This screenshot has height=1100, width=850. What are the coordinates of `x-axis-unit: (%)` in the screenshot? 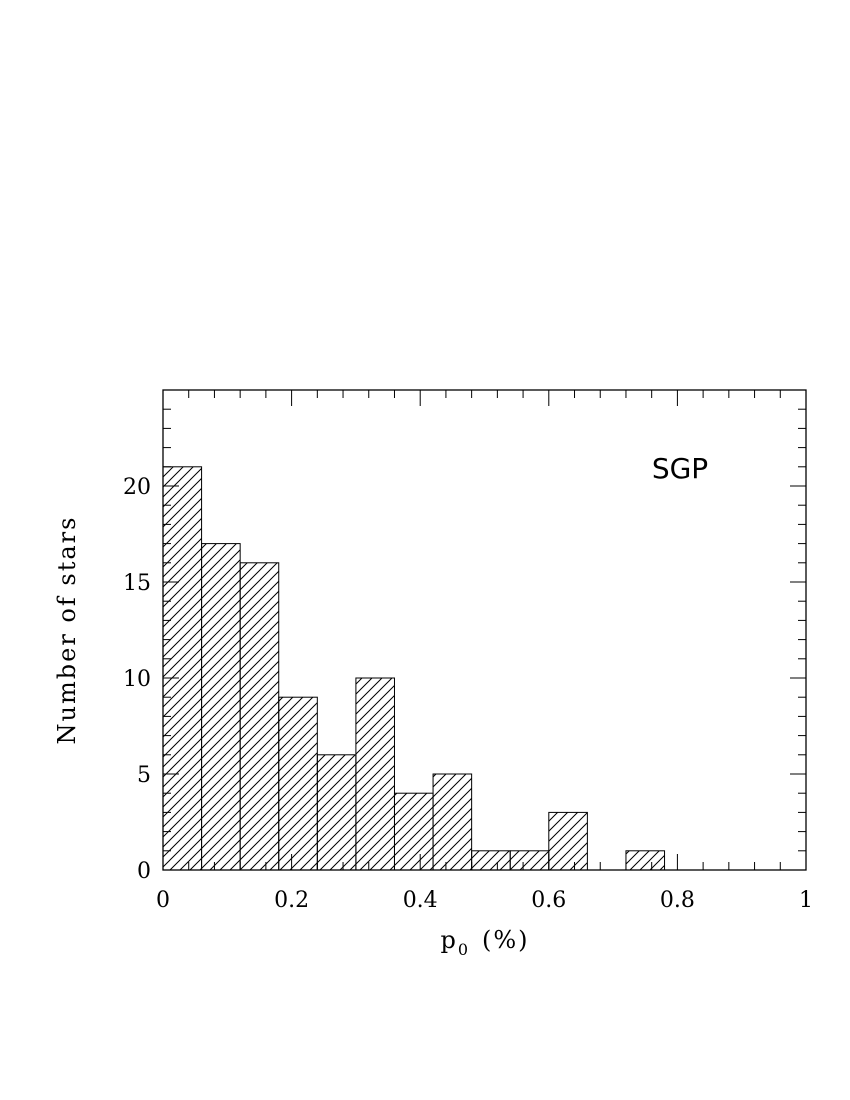 It's located at (506, 940).